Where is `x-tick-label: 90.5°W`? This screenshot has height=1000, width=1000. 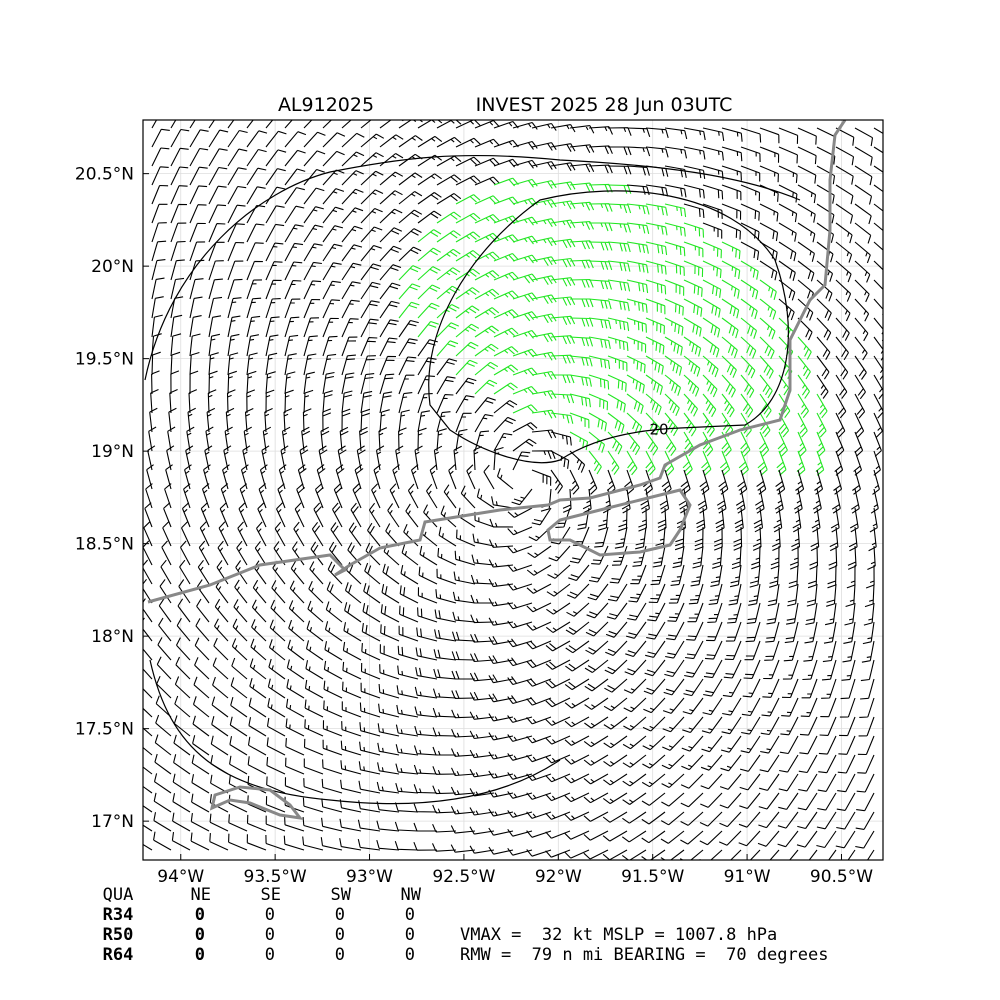 x-tick-label: 90.5°W is located at coordinates (841, 877).